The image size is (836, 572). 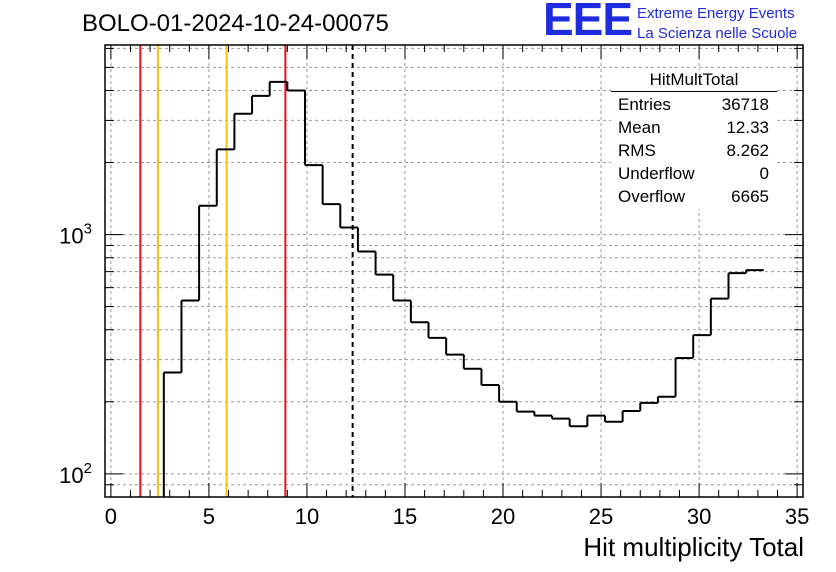 I want to click on stats-row-overflow: Overflow 6665, so click(x=694, y=197).